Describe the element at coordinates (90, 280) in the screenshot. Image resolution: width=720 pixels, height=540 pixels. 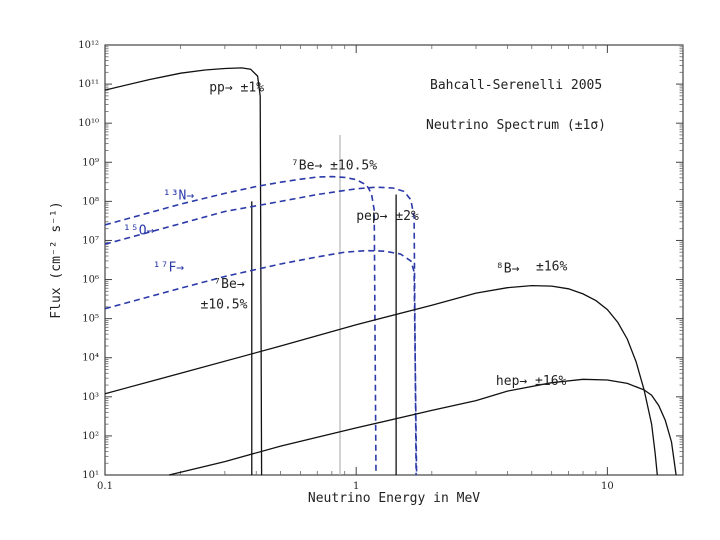
I see `y-tick-label: 10⁶` at that location.